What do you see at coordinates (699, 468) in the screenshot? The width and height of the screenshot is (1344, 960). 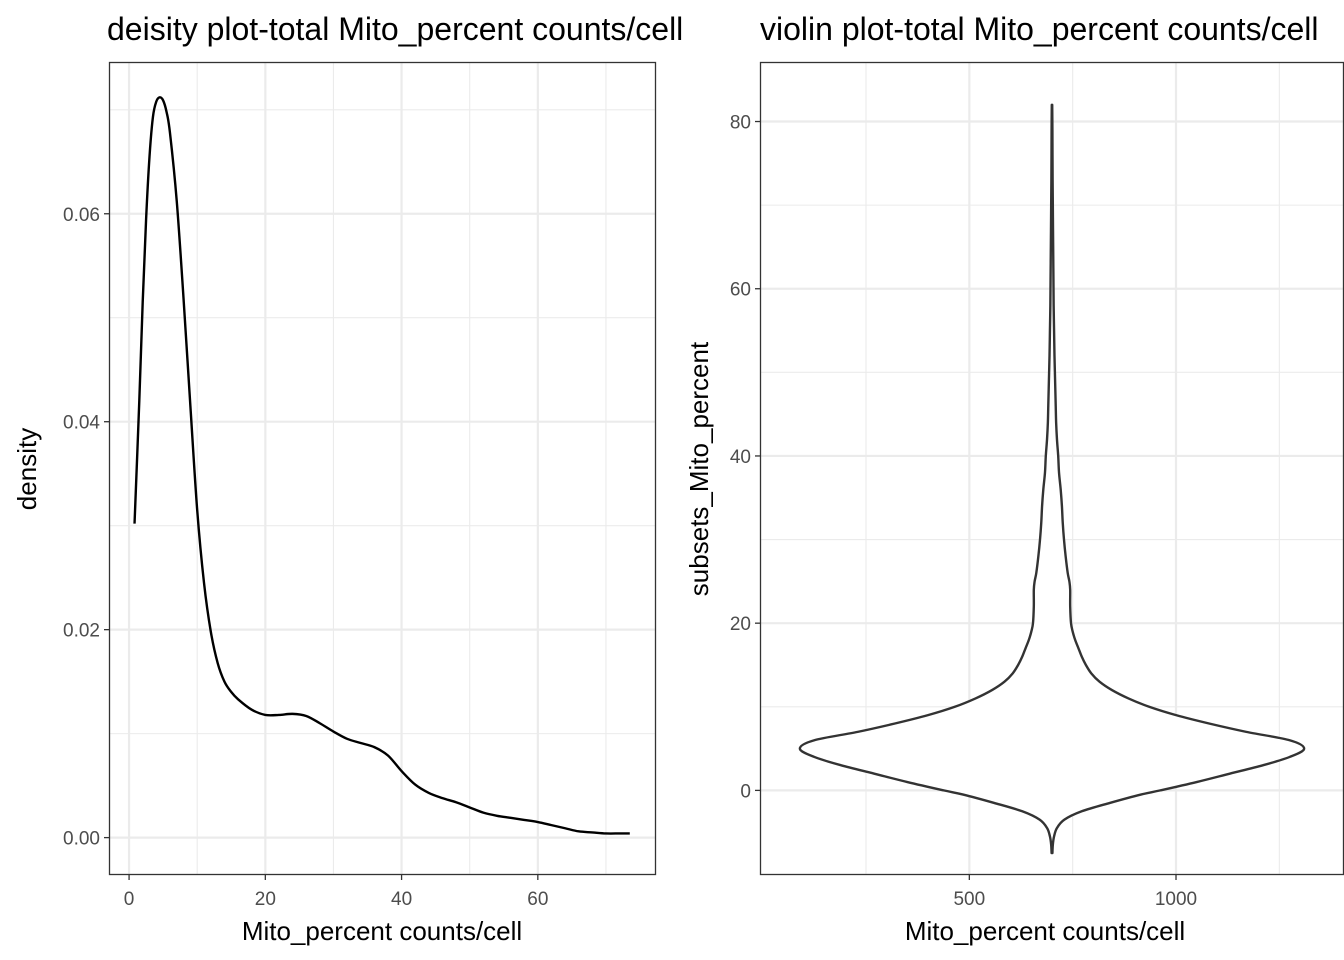 I see `violin-y-axis-title: subsets_Mito_percent` at bounding box center [699, 468].